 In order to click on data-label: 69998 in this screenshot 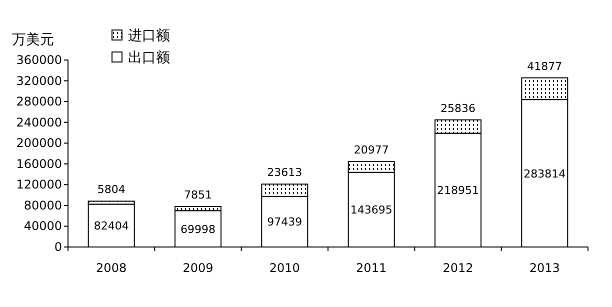, I will do `click(198, 229)`.